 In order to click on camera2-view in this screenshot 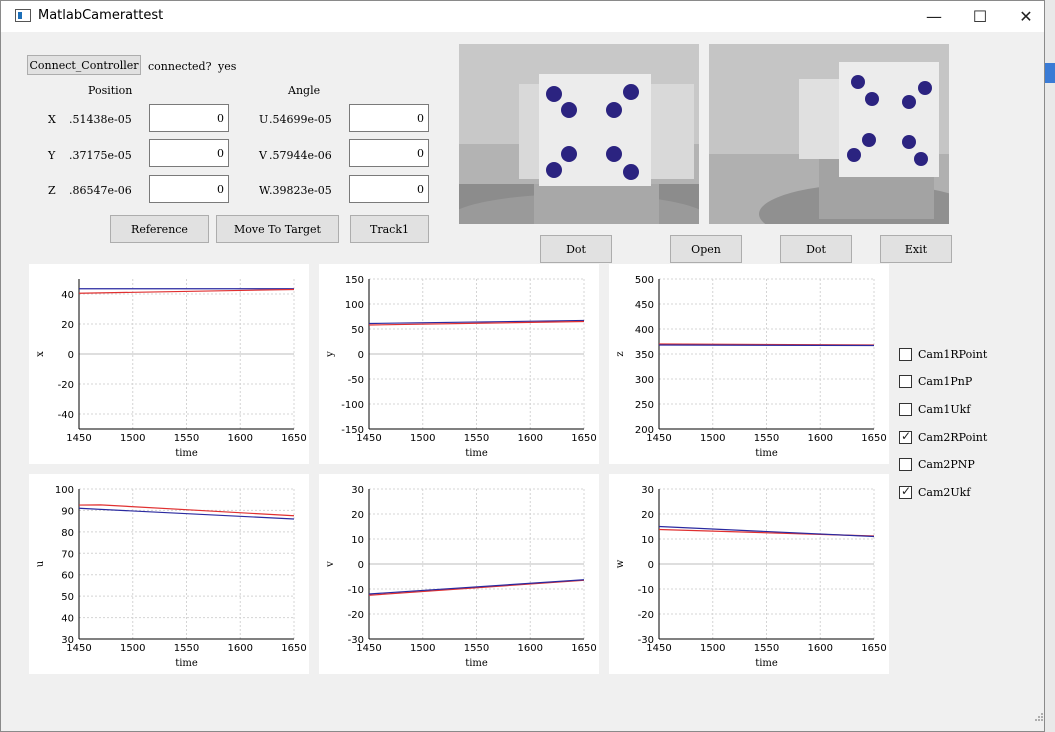, I will do `click(829, 134)`.